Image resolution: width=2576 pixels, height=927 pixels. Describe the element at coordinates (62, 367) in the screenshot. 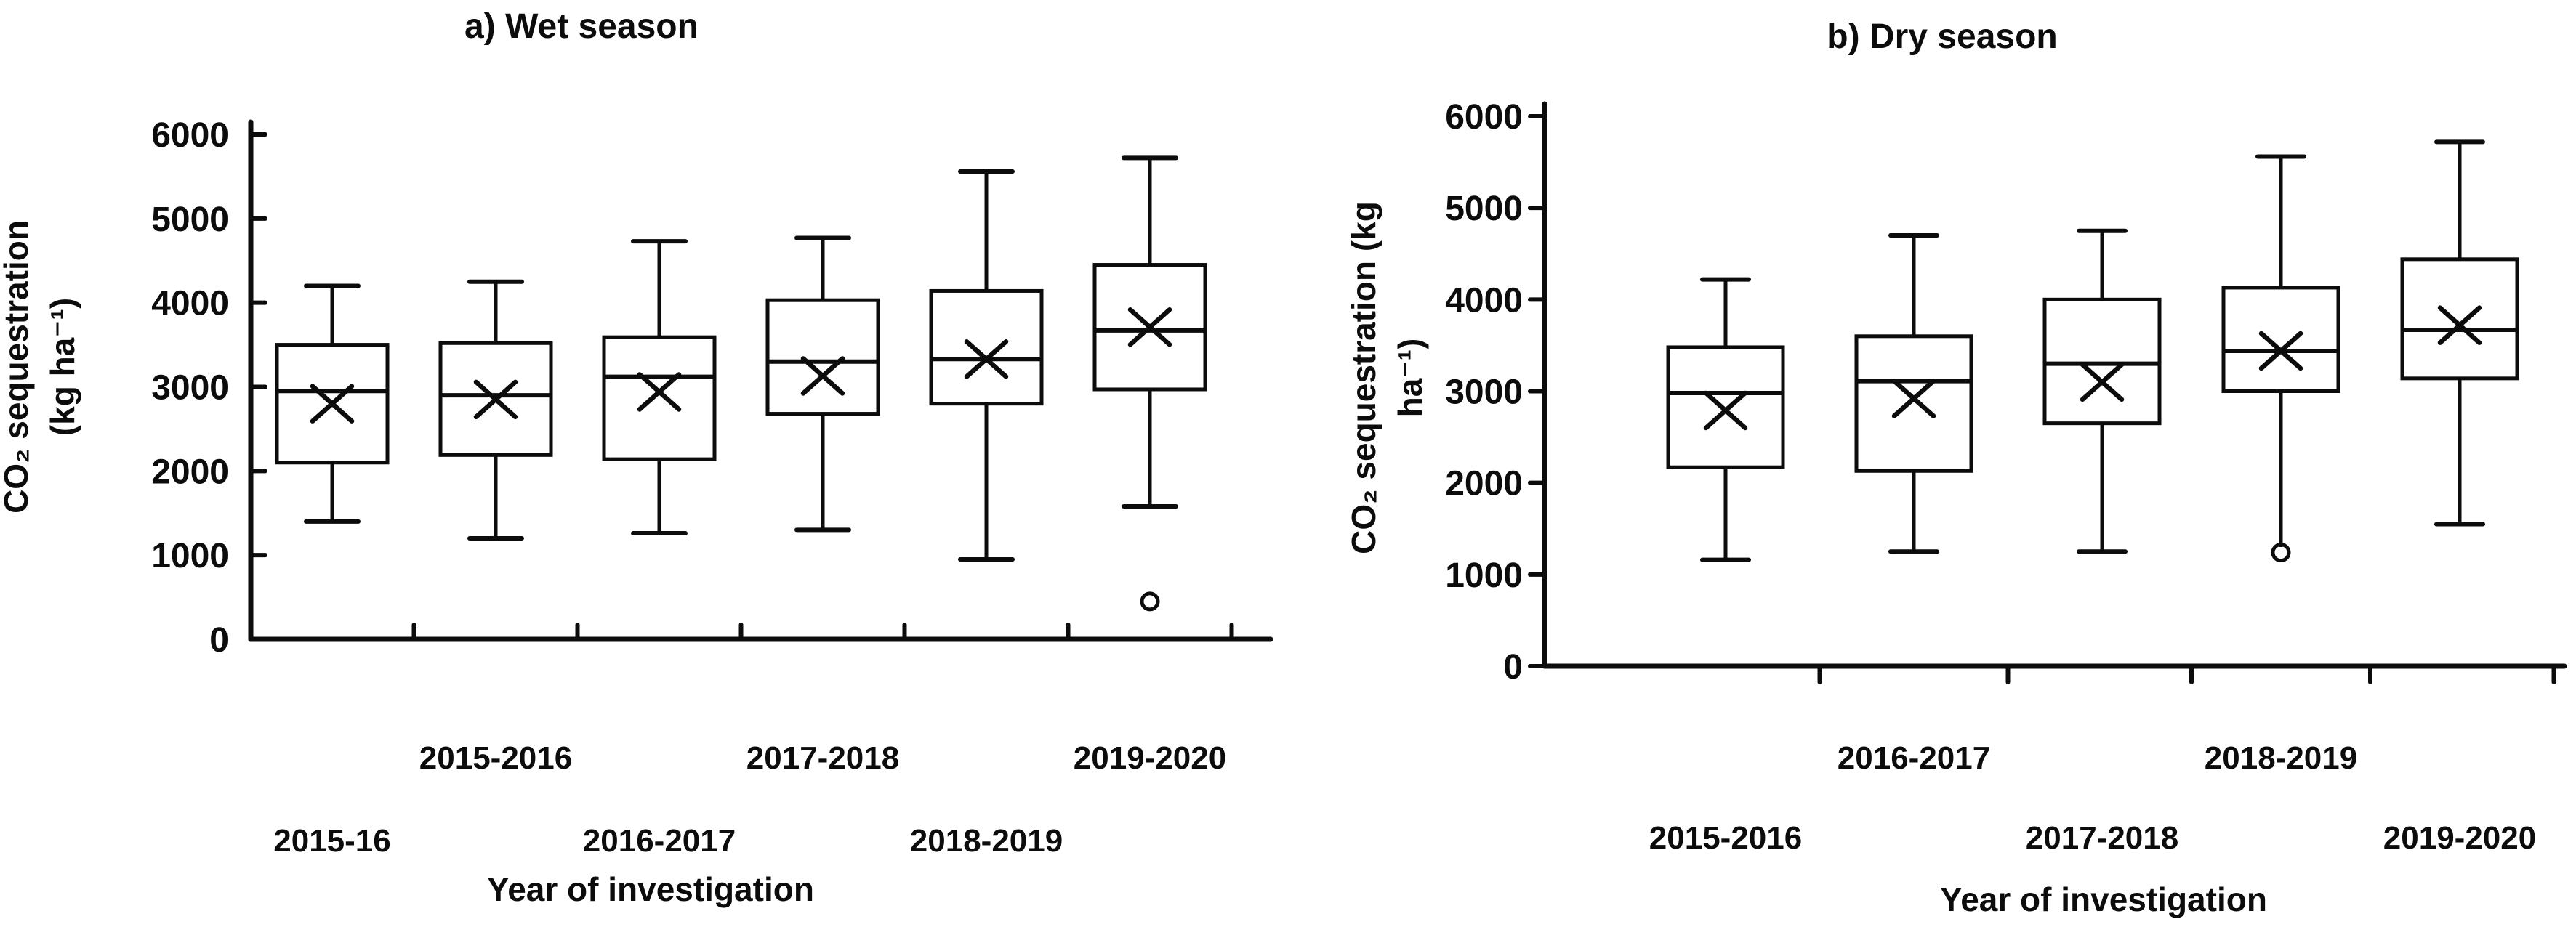

I see `y-axis-label: (kg ha⁻¹)` at that location.